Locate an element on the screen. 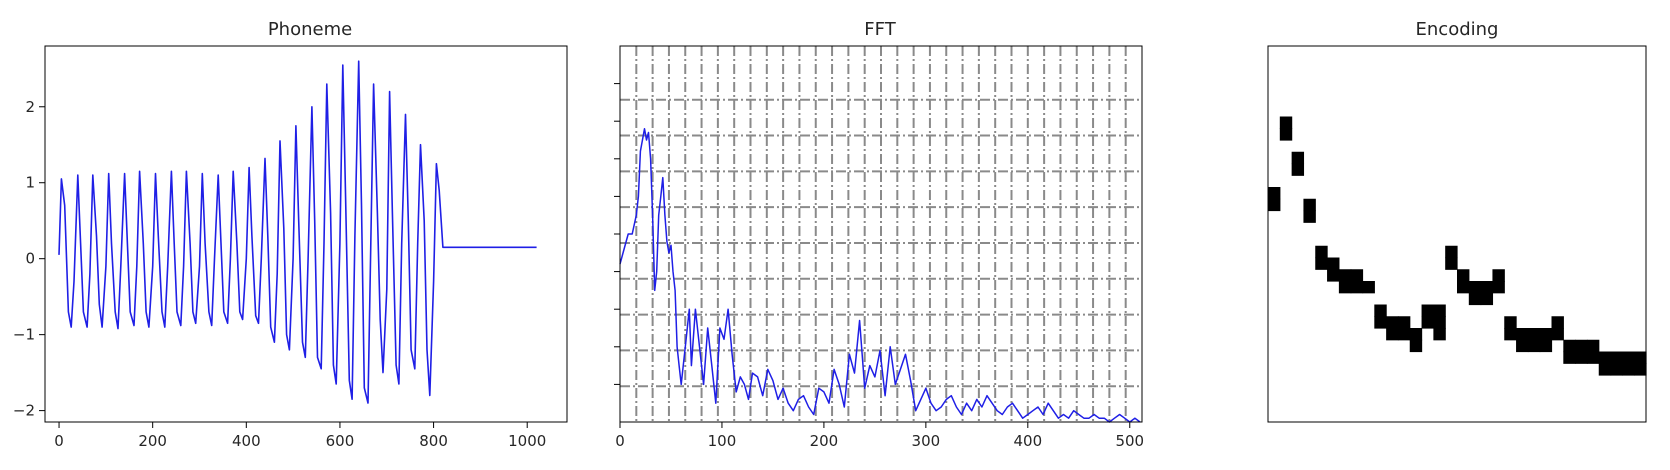 The image size is (1670, 470). phoneme-x-tick-label: 200 is located at coordinates (152, 441).